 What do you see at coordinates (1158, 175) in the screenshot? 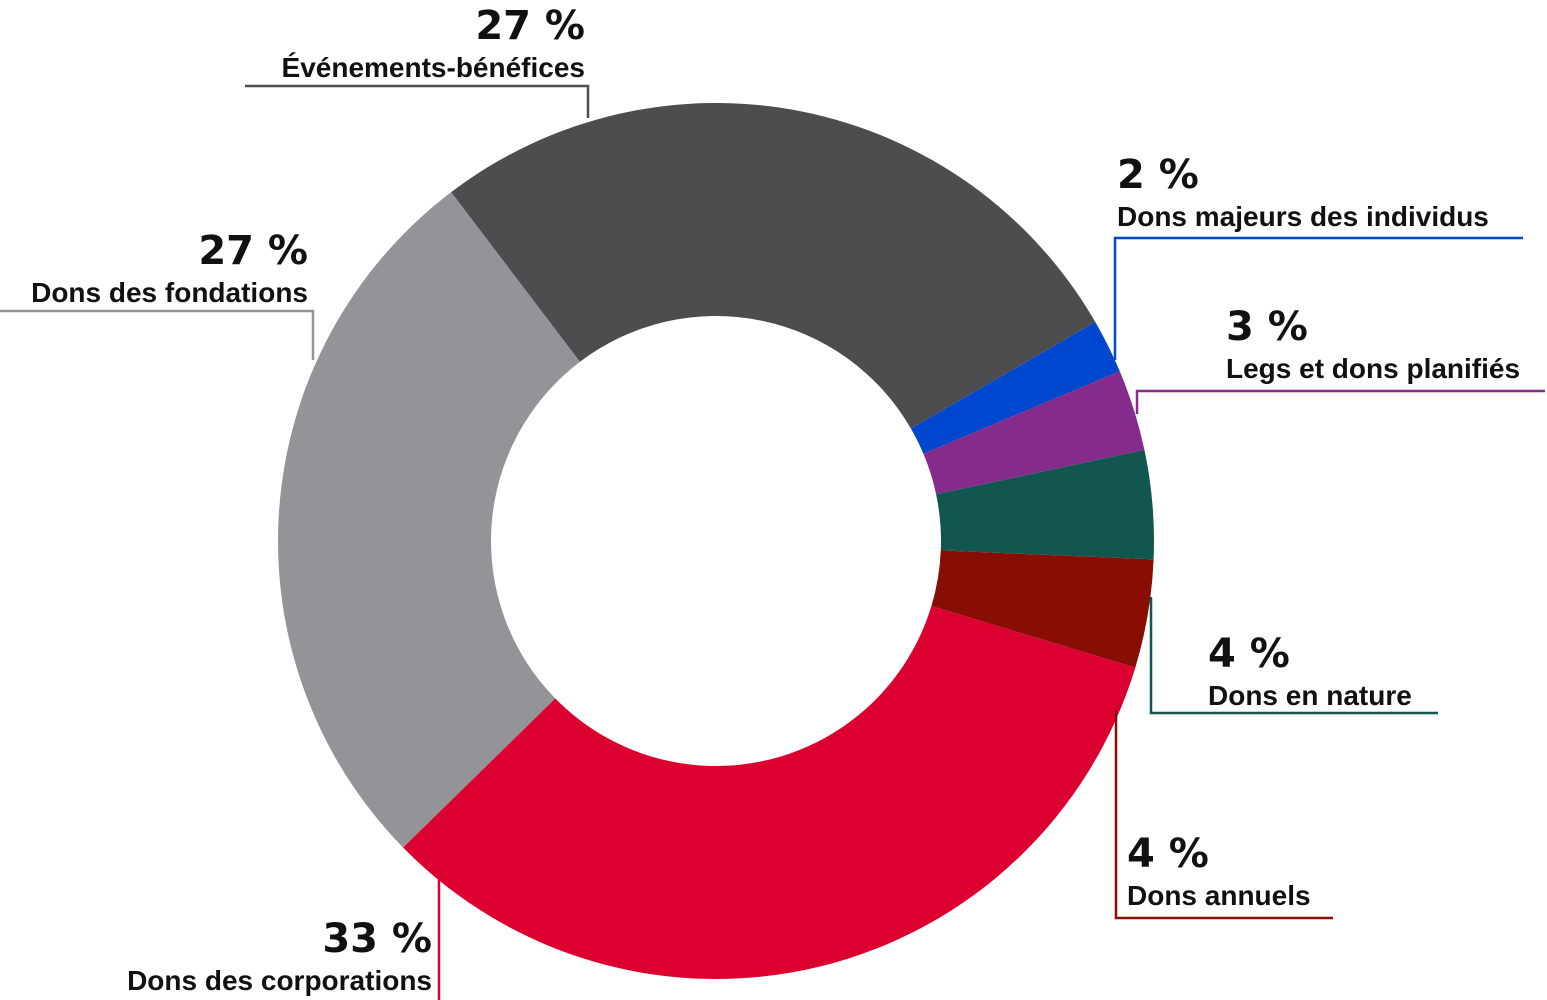
I see `slice-percent-label: 2 %` at bounding box center [1158, 175].